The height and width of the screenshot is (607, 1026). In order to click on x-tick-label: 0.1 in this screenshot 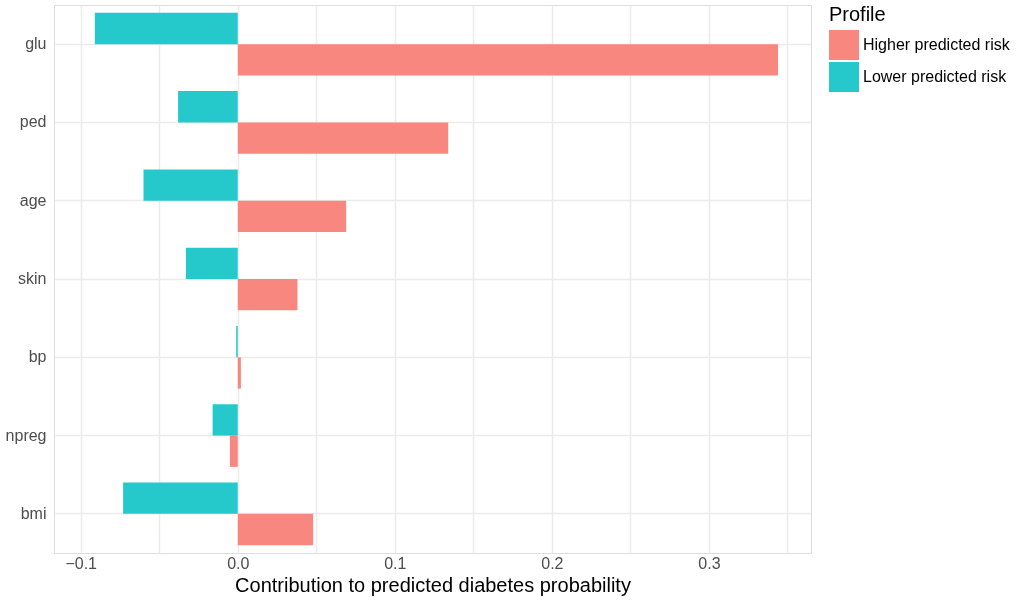, I will do `click(395, 563)`.